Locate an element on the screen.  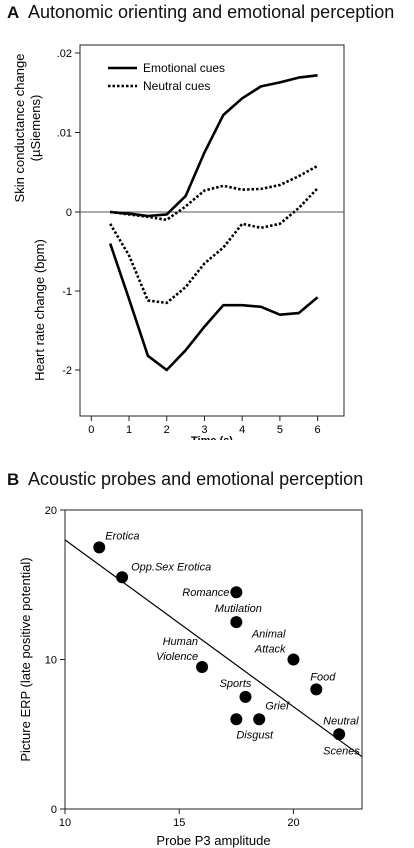
point-label-line: Attack is located at coordinates (270, 650).